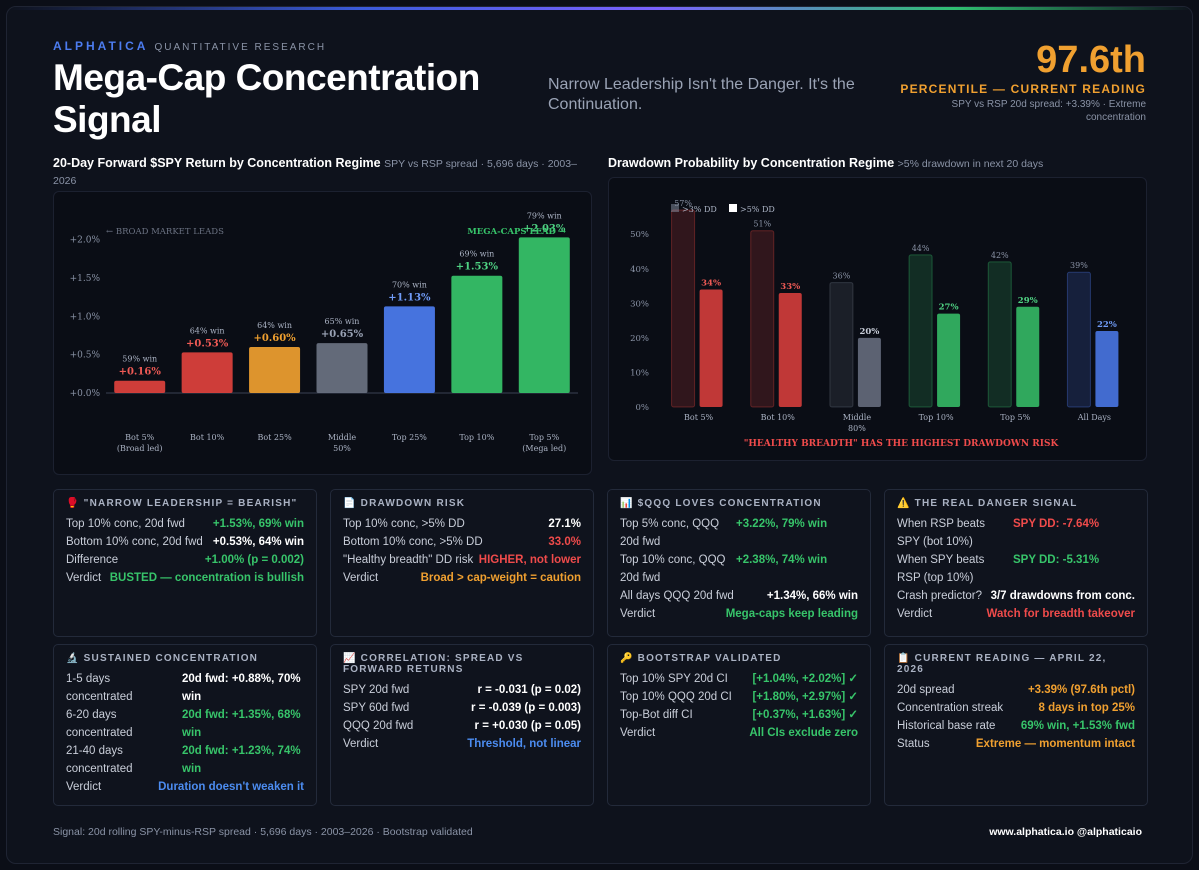 The image size is (1199, 870). I want to click on card-row: Crash predictor? 3/7 drawdowns from conc., so click(1016, 596).